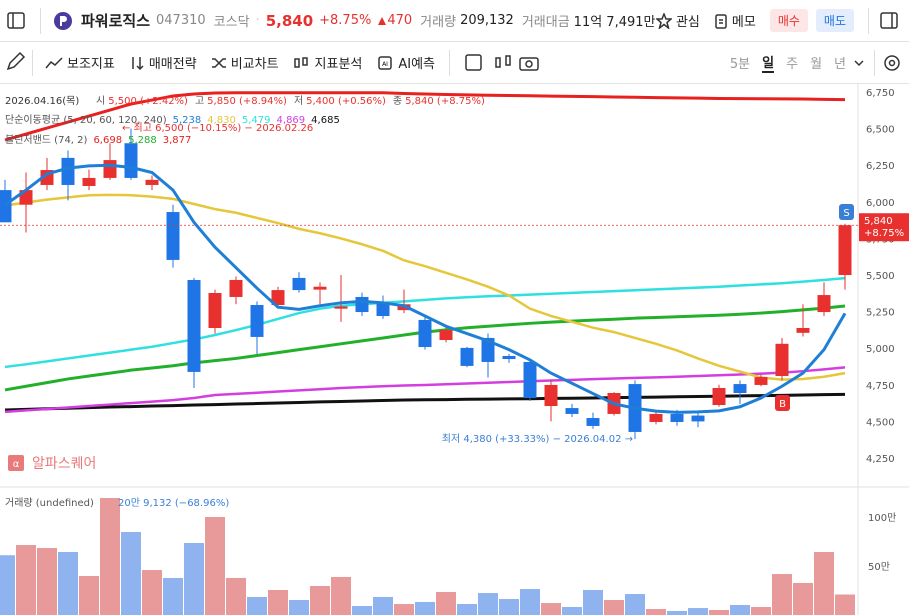  What do you see at coordinates (327, 62) in the screenshot?
I see `toolbar-item: 지표분석` at bounding box center [327, 62].